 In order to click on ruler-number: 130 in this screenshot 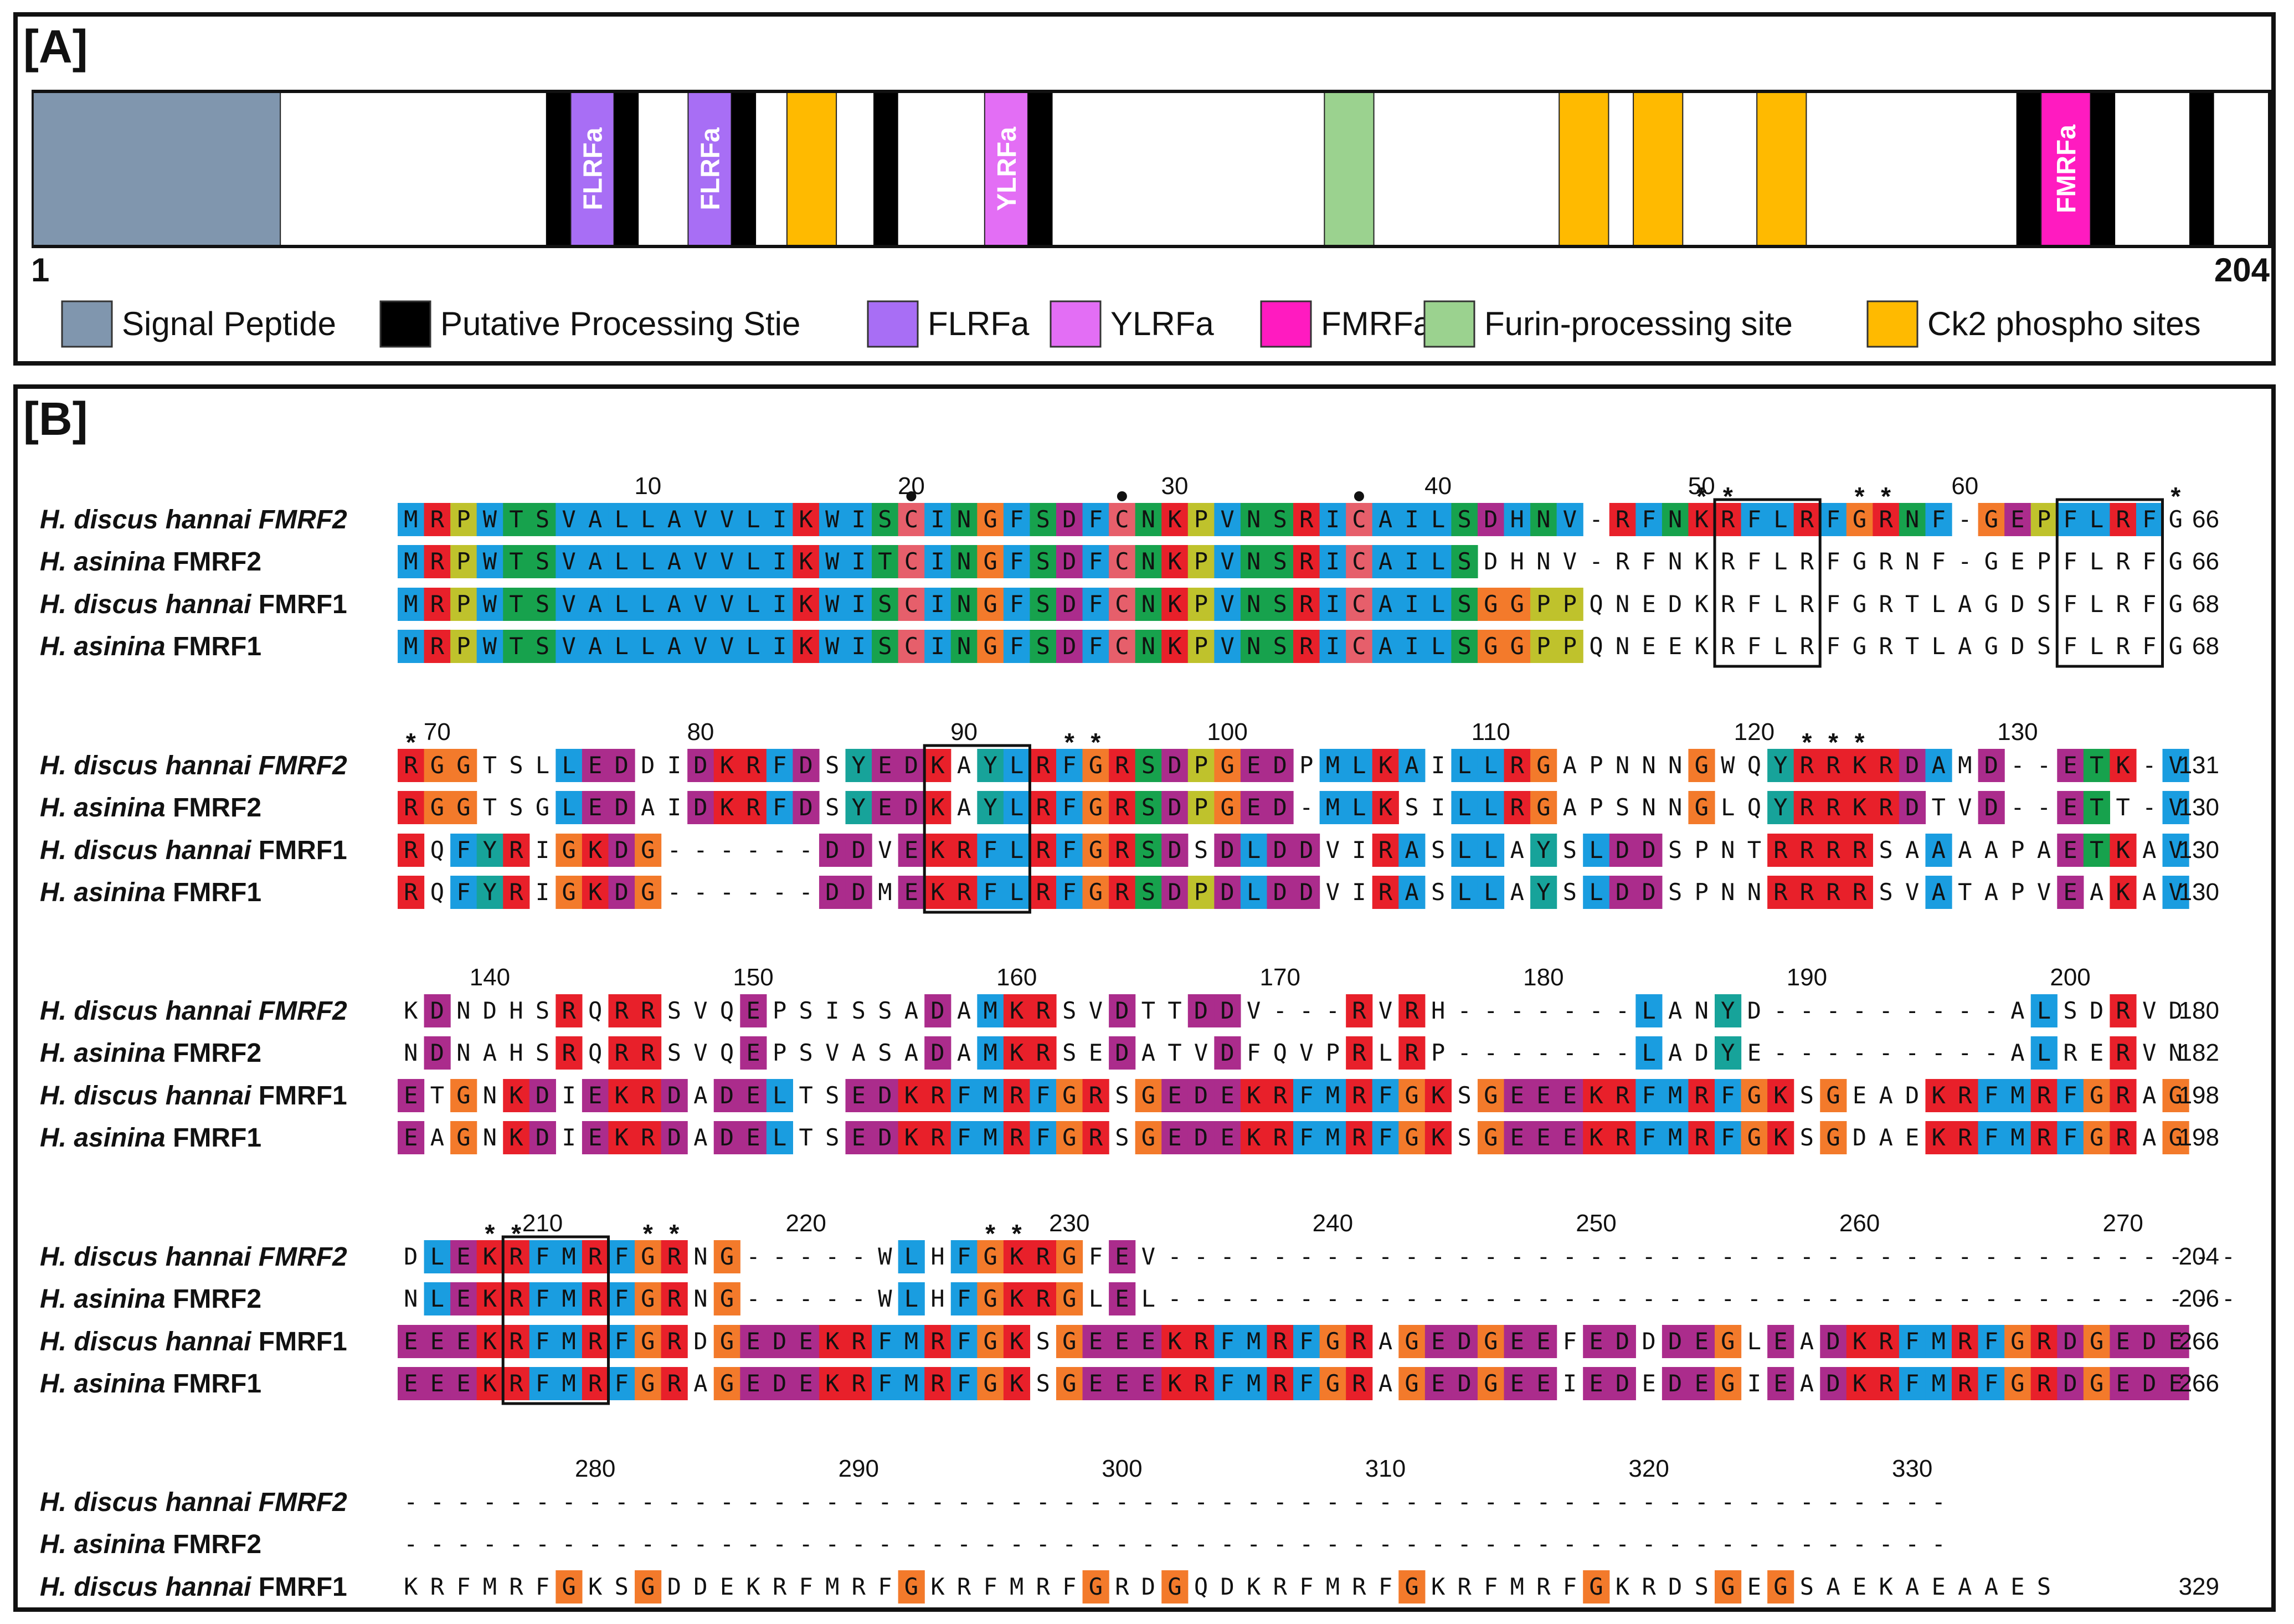, I will do `click(2017, 732)`.